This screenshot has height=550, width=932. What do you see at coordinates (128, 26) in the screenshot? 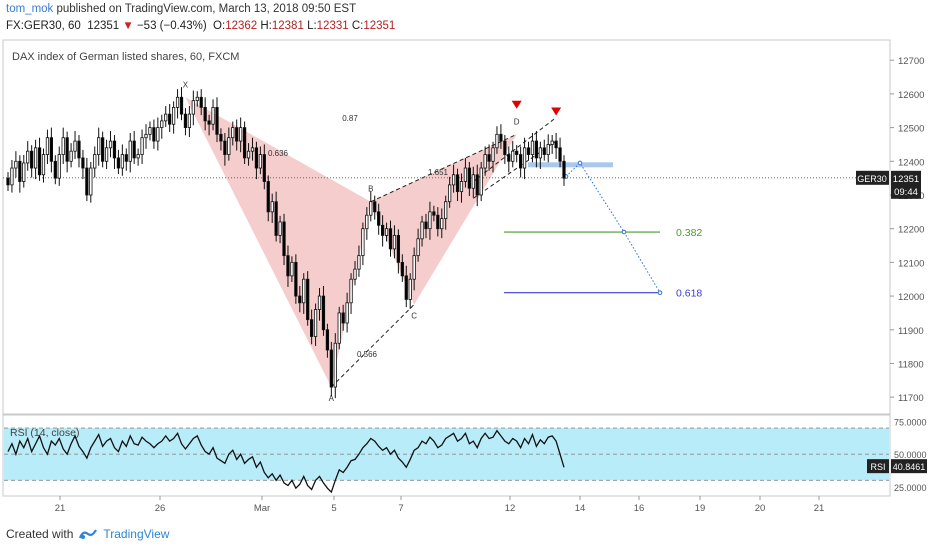
I see `down-arrow-icon: ▼` at bounding box center [128, 26].